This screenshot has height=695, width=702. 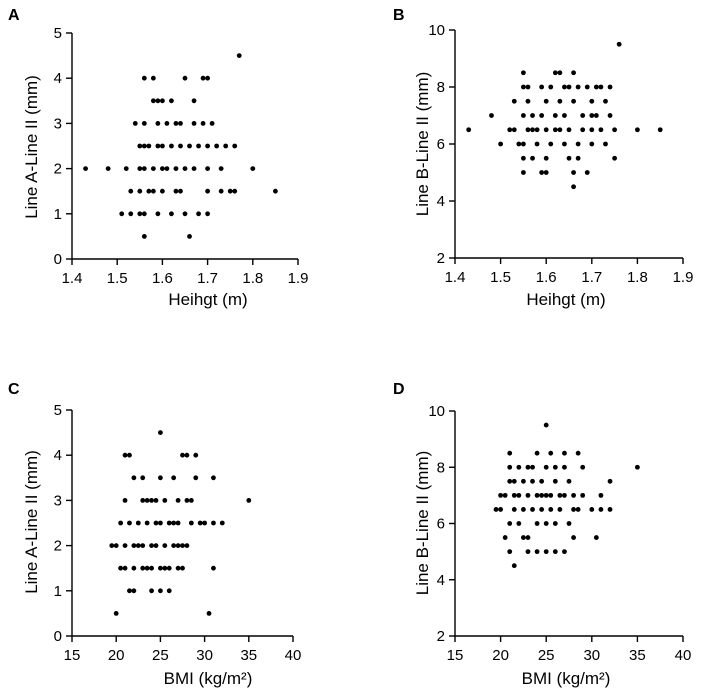 I want to click on panel-b-y-tick-label: 6, so click(x=441, y=144).